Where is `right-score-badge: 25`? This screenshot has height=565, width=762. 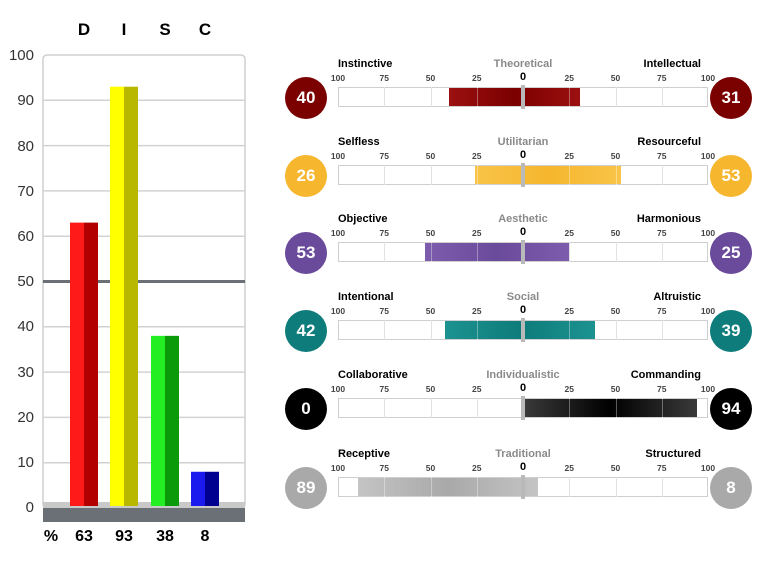 right-score-badge: 25 is located at coordinates (731, 253).